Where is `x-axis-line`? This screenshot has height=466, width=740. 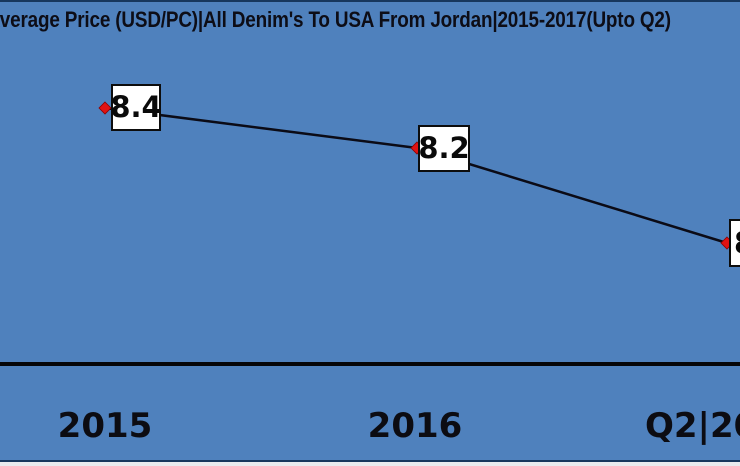 x-axis-line is located at coordinates (370, 364).